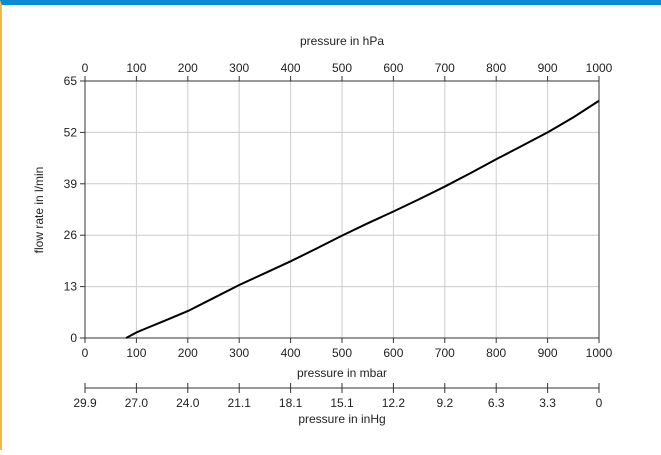  Describe the element at coordinates (85, 68) in the screenshot. I see `top-tick-label: 0` at that location.